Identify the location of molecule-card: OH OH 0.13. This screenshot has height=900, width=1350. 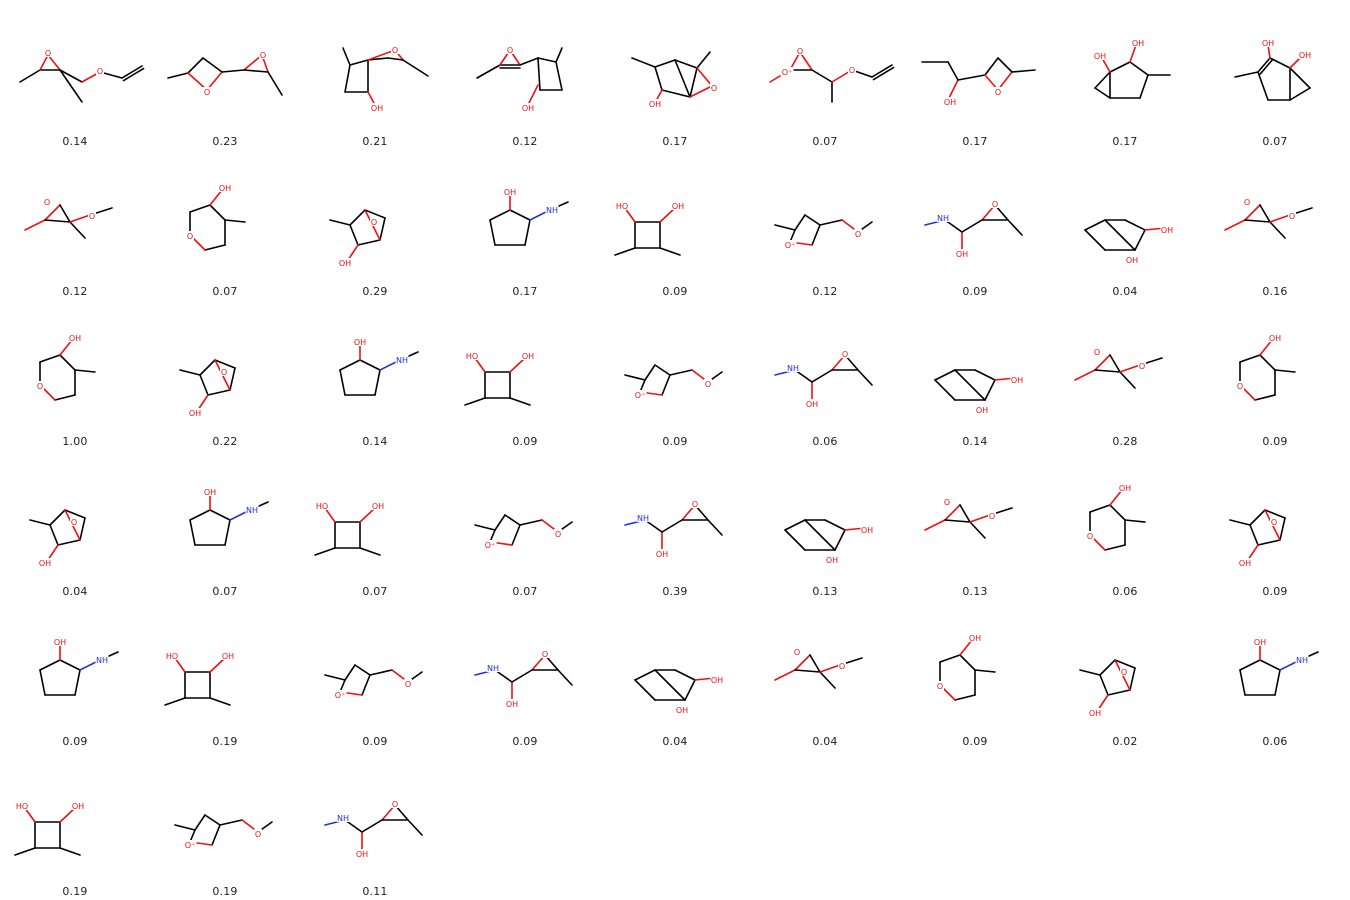
(825, 525).